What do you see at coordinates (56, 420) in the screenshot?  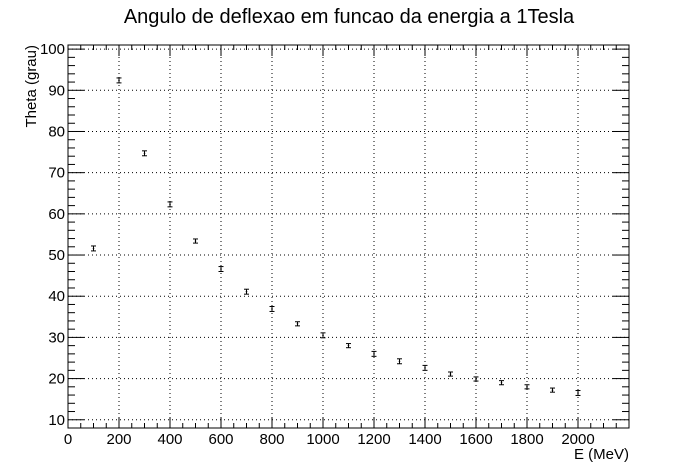 I see `y-tick-label: 10` at bounding box center [56, 420].